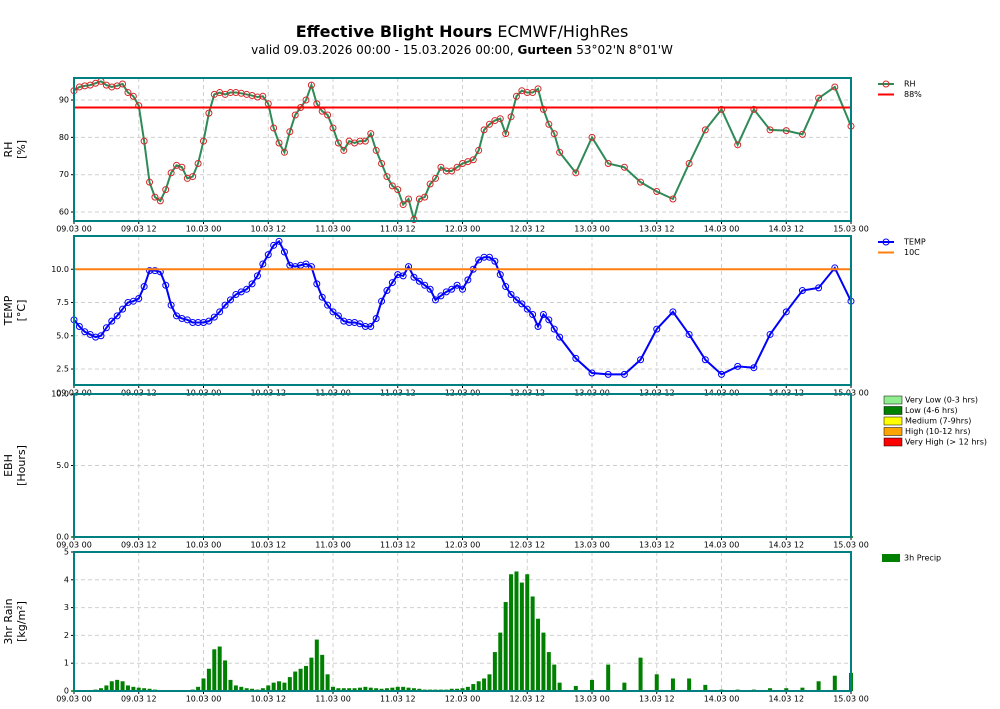  What do you see at coordinates (268, 545) in the screenshot?
I see `x-tick-label: 10.03 12` at bounding box center [268, 545].